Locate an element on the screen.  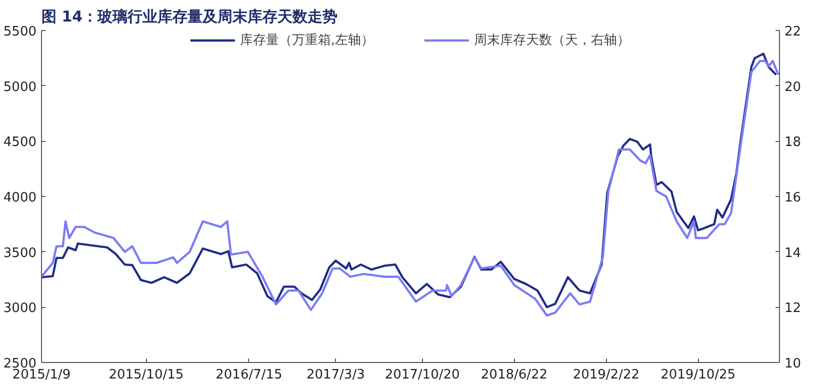
y-tick-label: 3000 is located at coordinates (20, 308).